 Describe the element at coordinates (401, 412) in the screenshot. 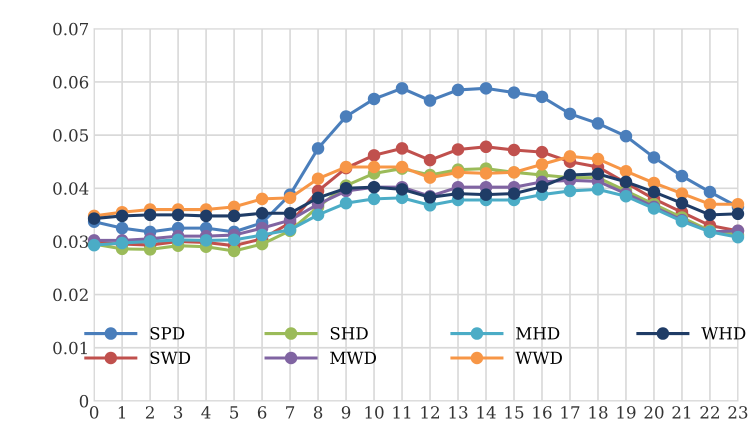

I see `x-tick-label: 11` at that location.